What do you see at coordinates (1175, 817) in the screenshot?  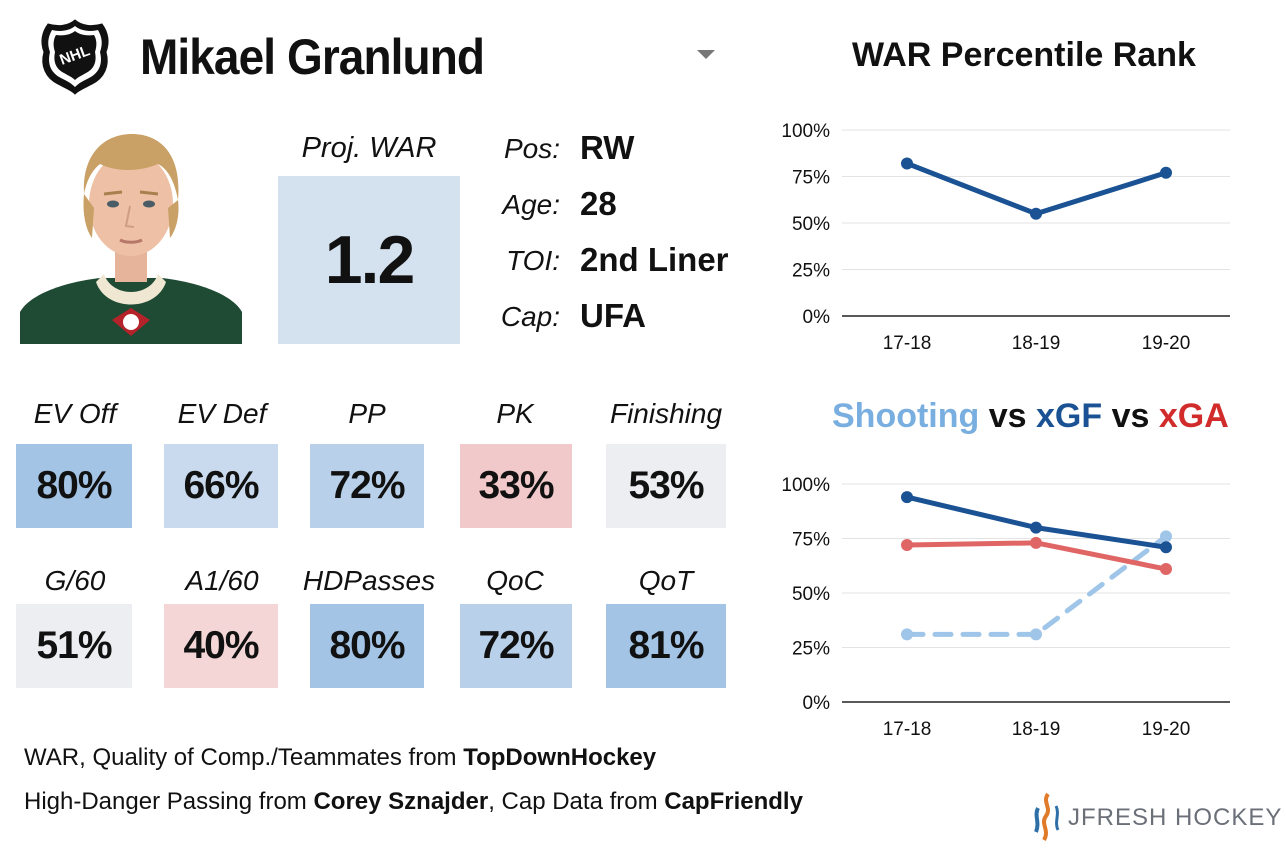 I see `brand-name: JFRESH HOCKEY` at bounding box center [1175, 817].